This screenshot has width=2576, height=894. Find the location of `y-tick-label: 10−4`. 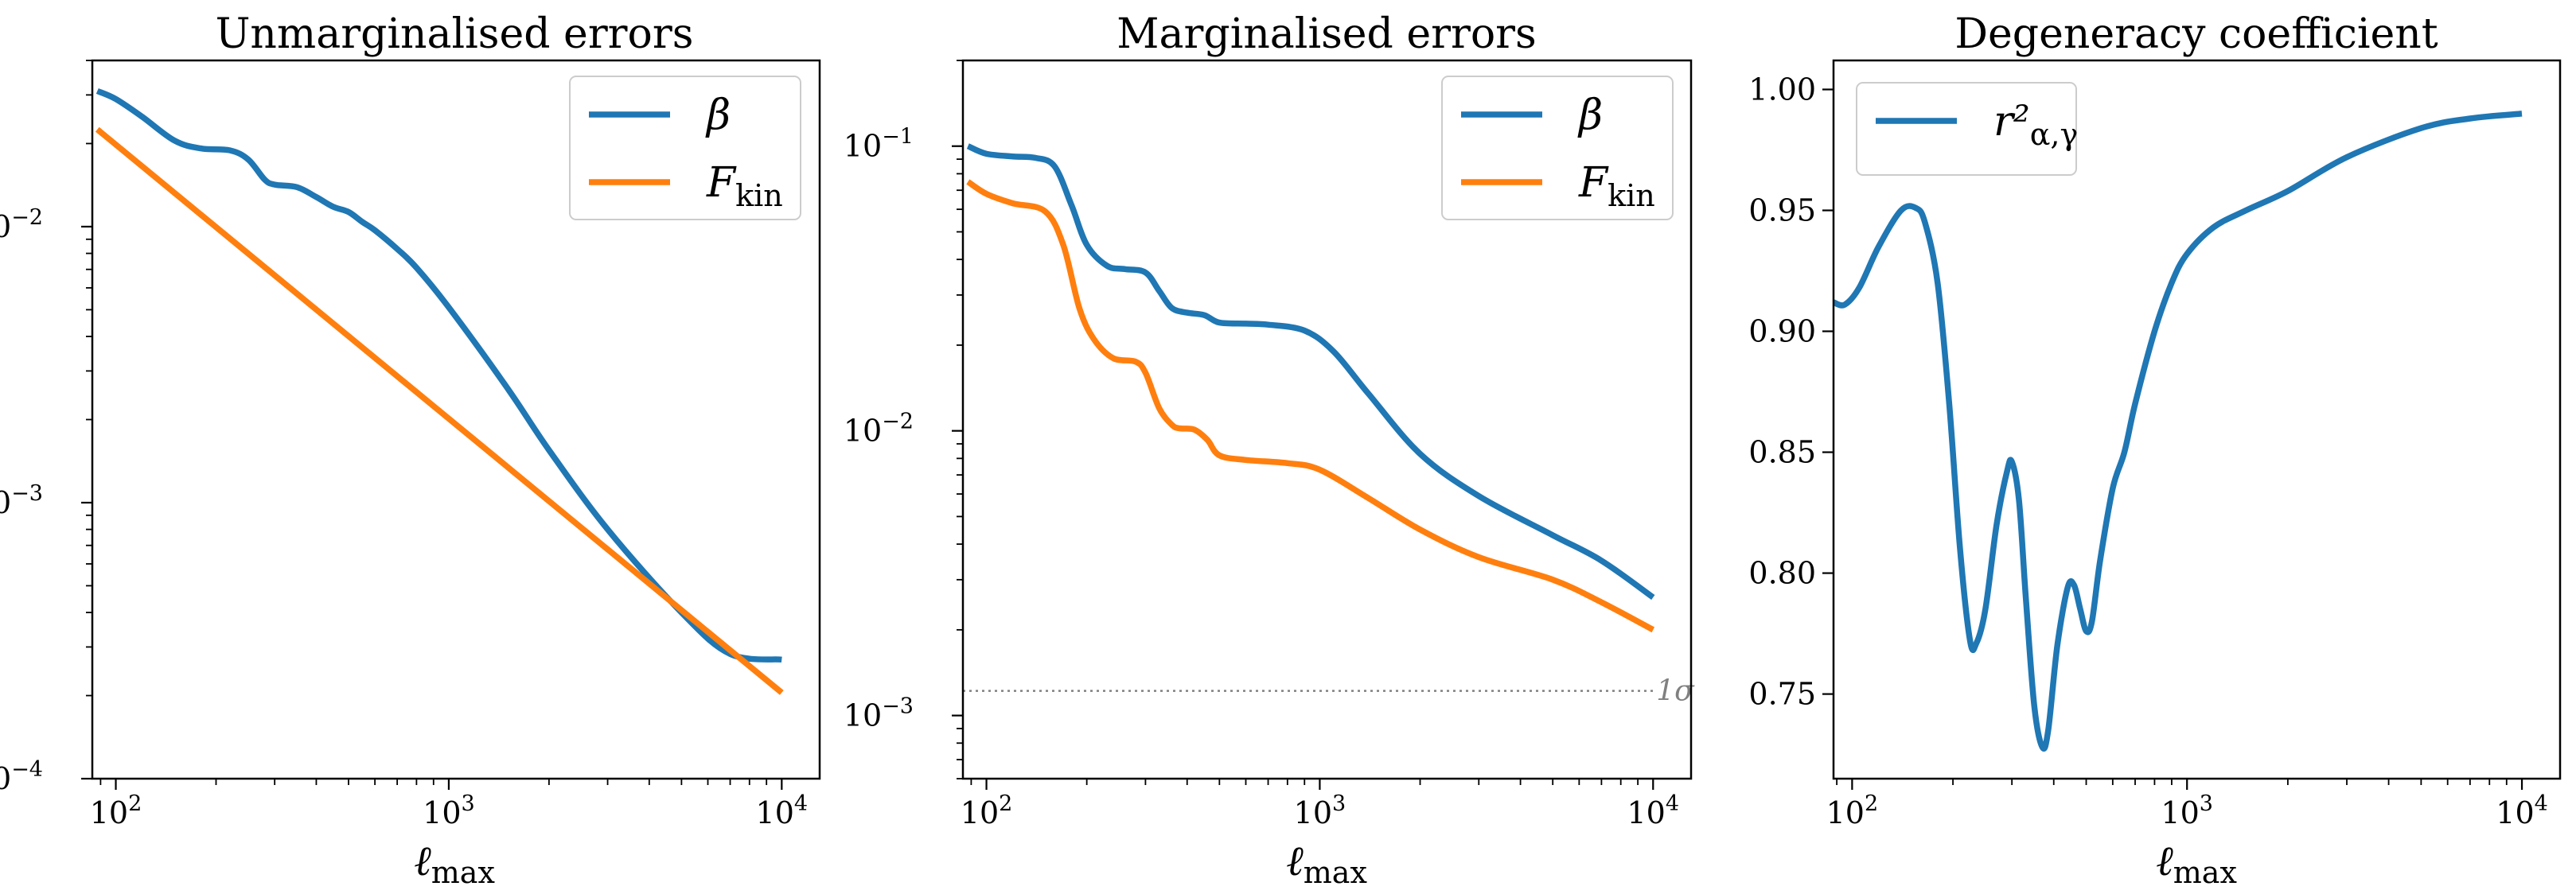

y-tick-label: 10−4 is located at coordinates (21, 777).